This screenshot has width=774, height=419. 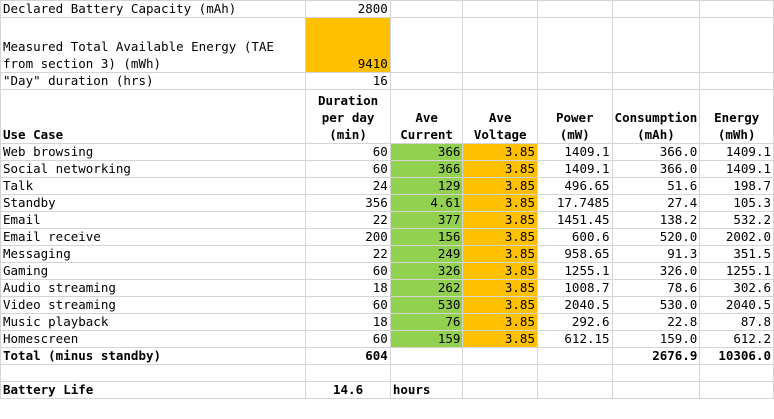 What do you see at coordinates (574, 186) in the screenshot?
I see `cell-power: 496.65` at bounding box center [574, 186].